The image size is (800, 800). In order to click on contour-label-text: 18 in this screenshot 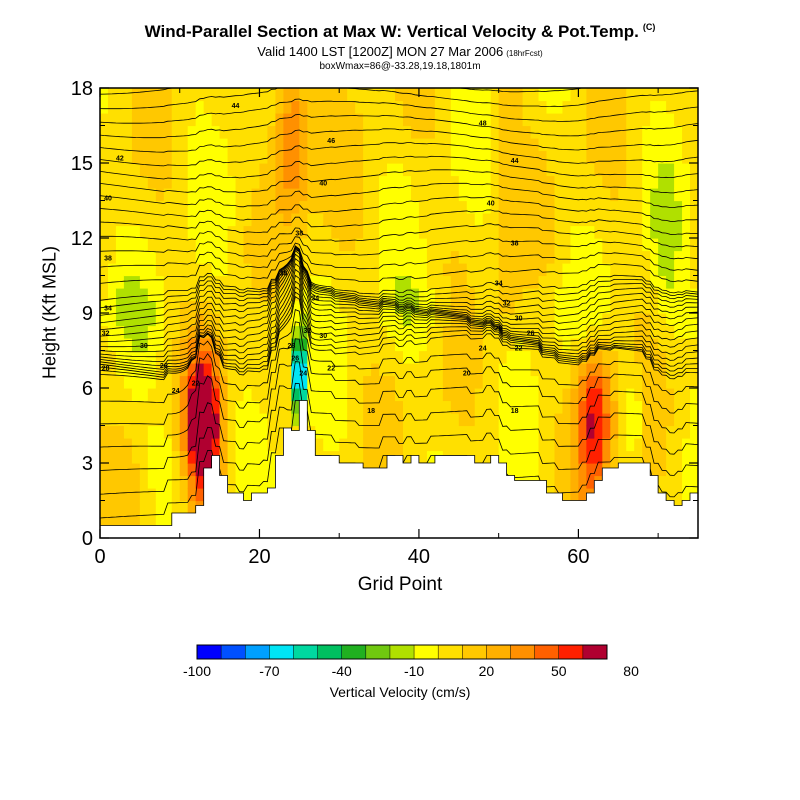, I will do `click(515, 411)`.